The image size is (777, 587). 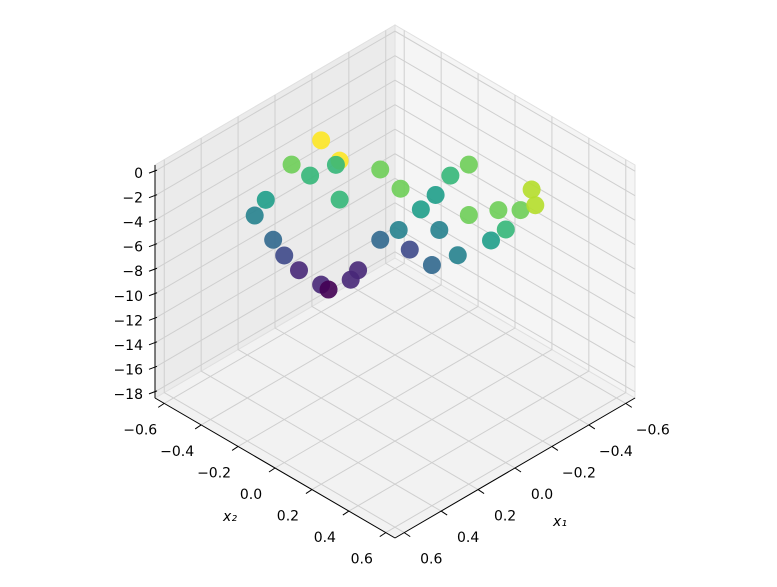 What do you see at coordinates (177, 452) in the screenshot?
I see `y-tick-label: −0.4` at bounding box center [177, 452].